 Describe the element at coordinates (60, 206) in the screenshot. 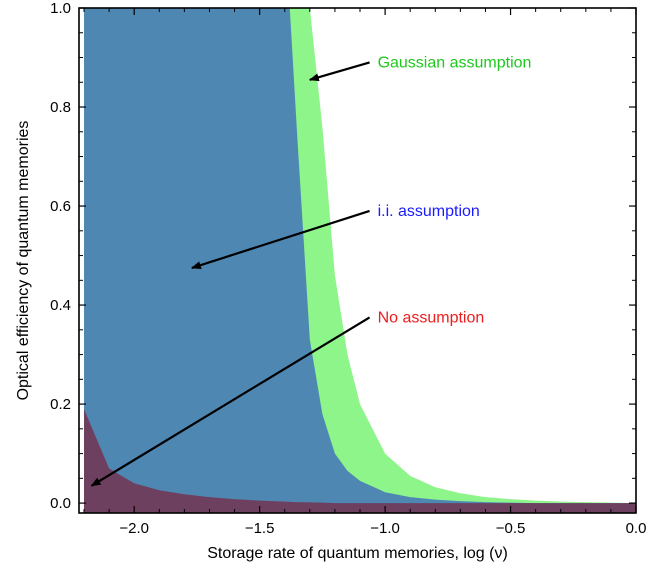

I see `y-tick-label: 0.6` at that location.